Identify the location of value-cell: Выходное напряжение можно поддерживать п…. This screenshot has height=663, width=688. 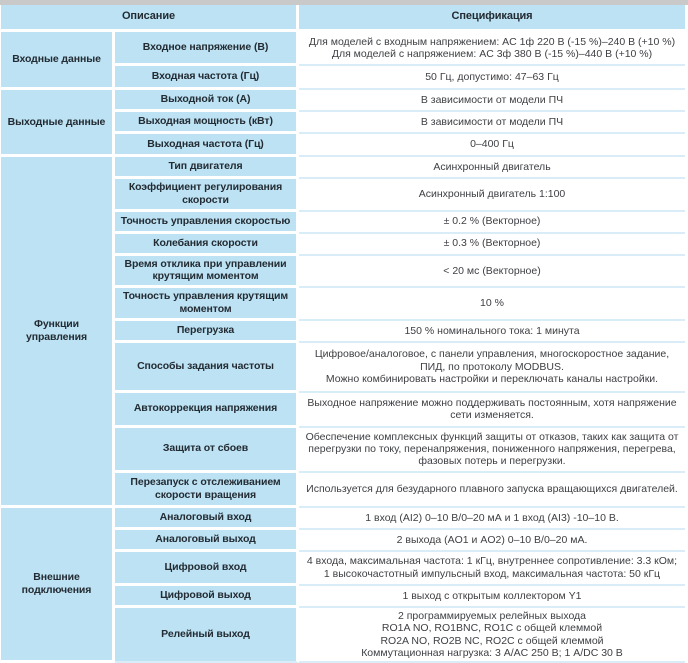
(492, 410).